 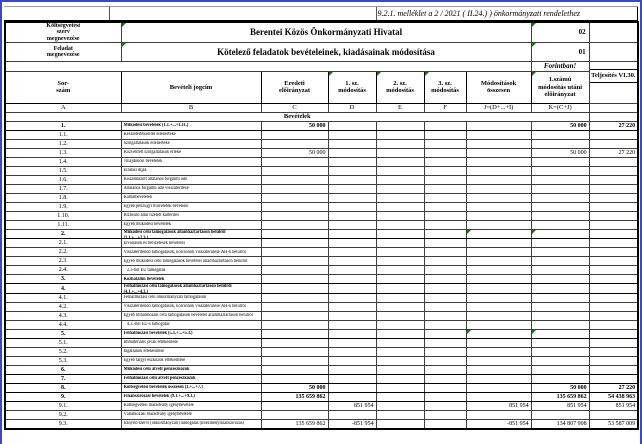 I want to click on row-label-cell: Biztosító által fizetett kártérítés, so click(x=191, y=215).